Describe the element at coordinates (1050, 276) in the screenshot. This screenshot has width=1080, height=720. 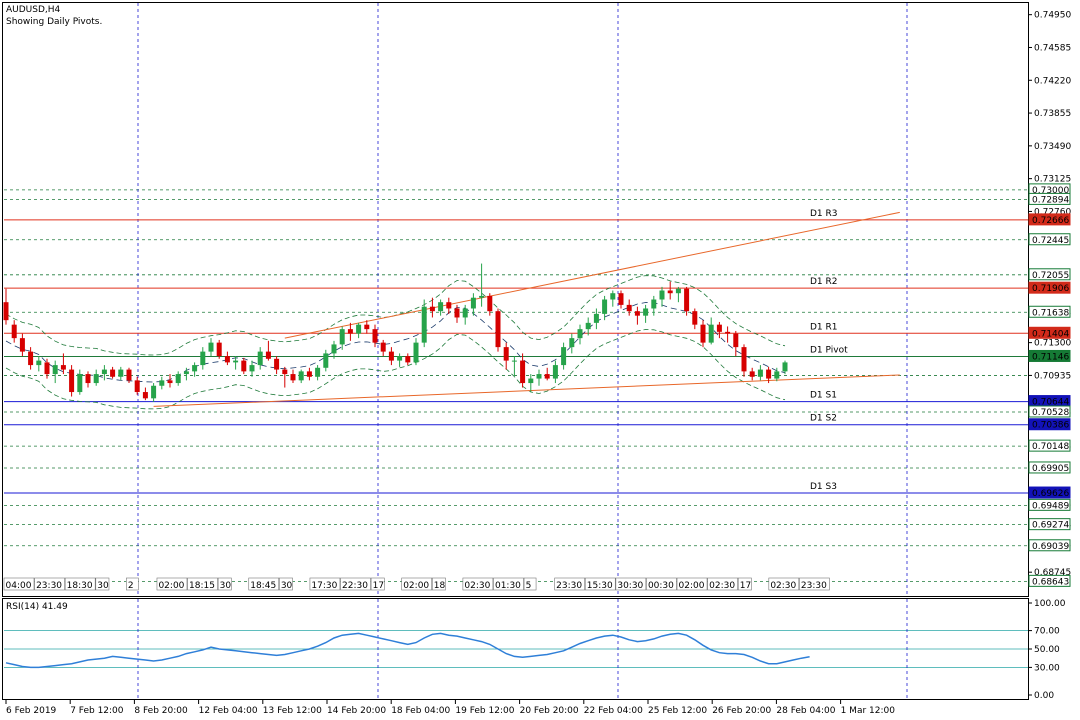
I see `price-badge-text: 0.72055` at that location.